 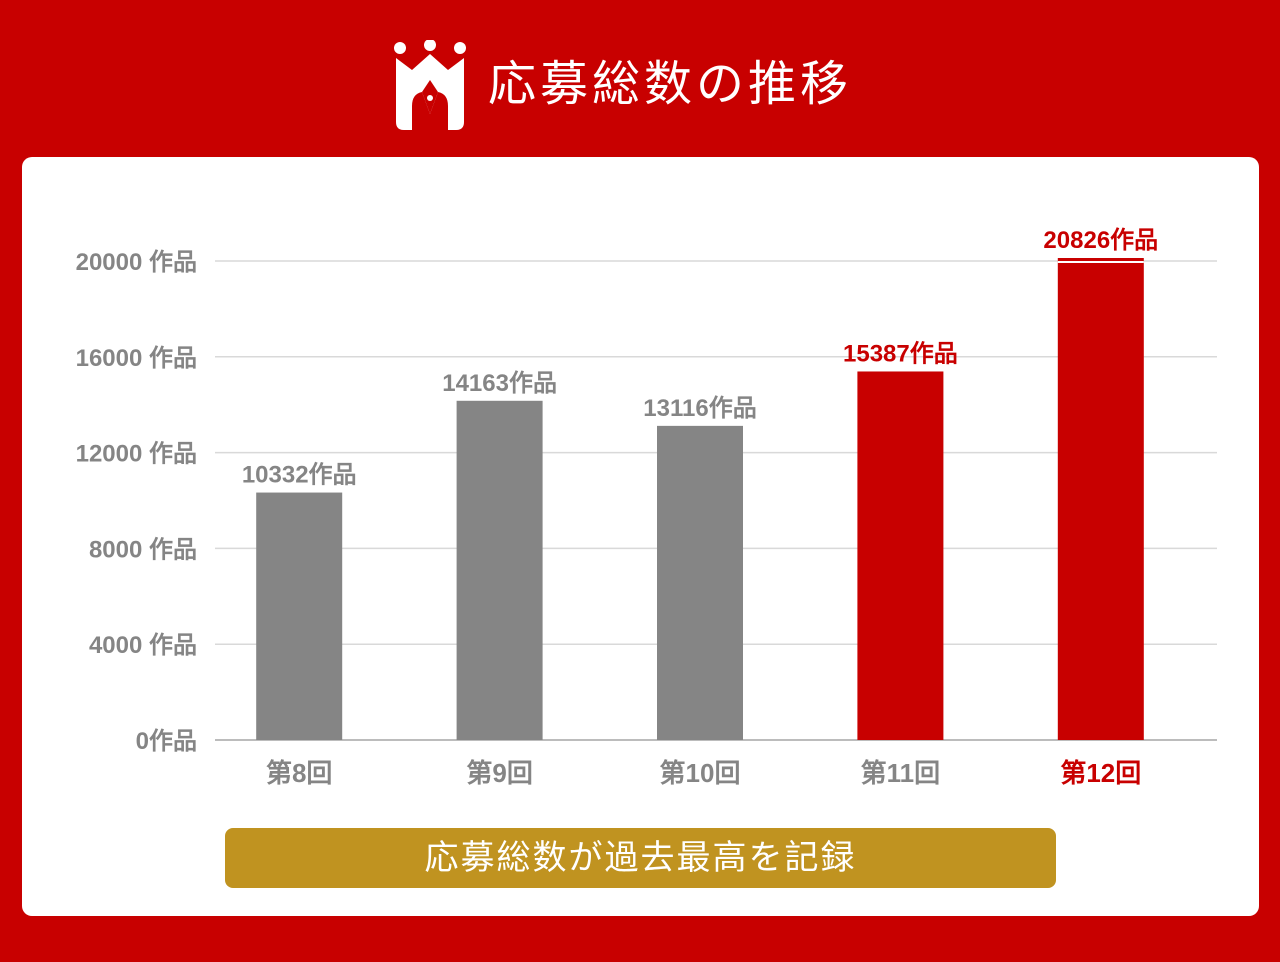 I want to click on data-label: 14163作品, so click(x=499, y=383).